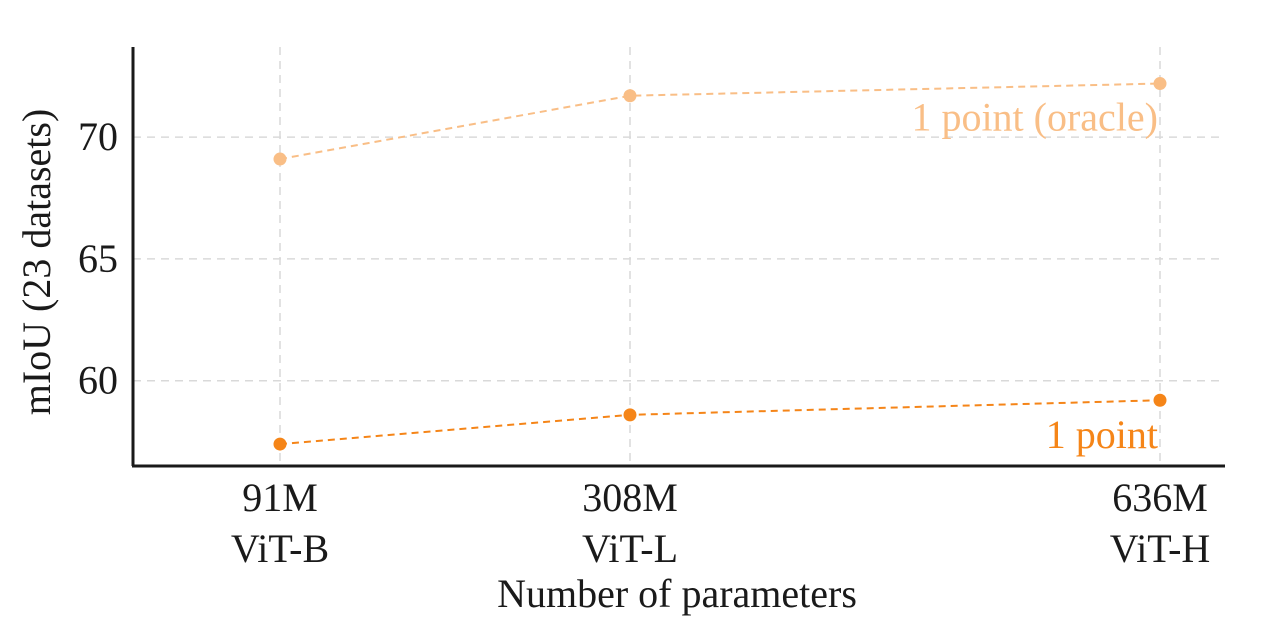  Describe the element at coordinates (98, 380) in the screenshot. I see `y-tick-label: 60` at that location.